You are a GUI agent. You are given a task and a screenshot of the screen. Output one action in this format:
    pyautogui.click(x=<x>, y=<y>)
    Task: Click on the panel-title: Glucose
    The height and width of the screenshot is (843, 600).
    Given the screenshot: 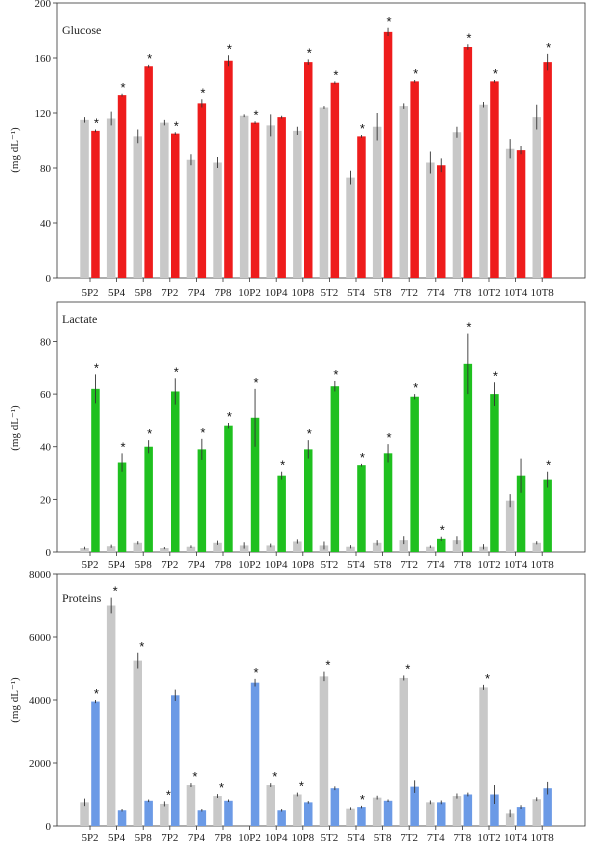 What is the action you would take?
    pyautogui.click(x=81, y=30)
    